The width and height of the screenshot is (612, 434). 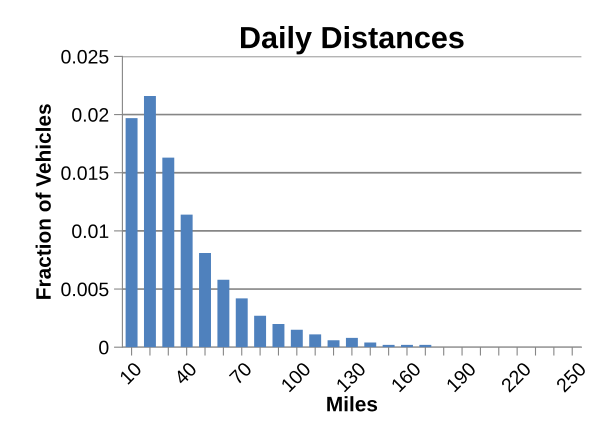 What do you see at coordinates (571, 377) in the screenshot?
I see `x-tick-label: 250` at bounding box center [571, 377].